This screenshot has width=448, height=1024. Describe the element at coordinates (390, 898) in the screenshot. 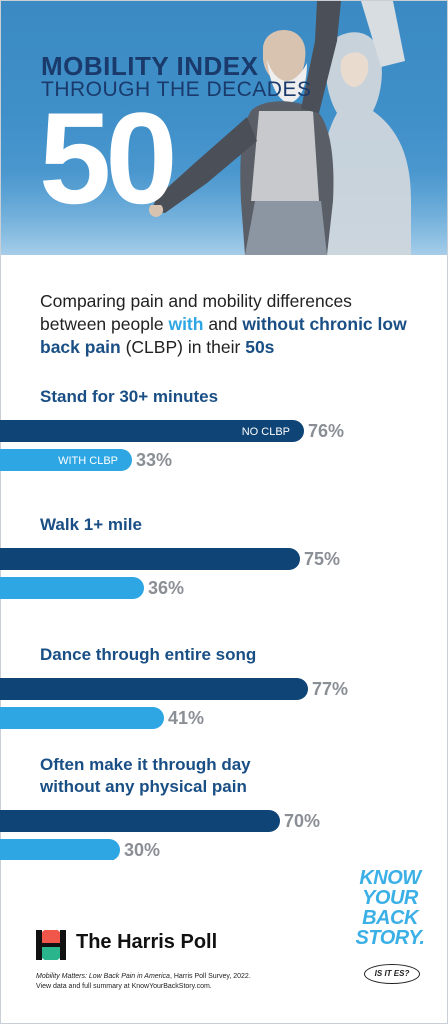

I see `badge-line-2: YOUR` at that location.